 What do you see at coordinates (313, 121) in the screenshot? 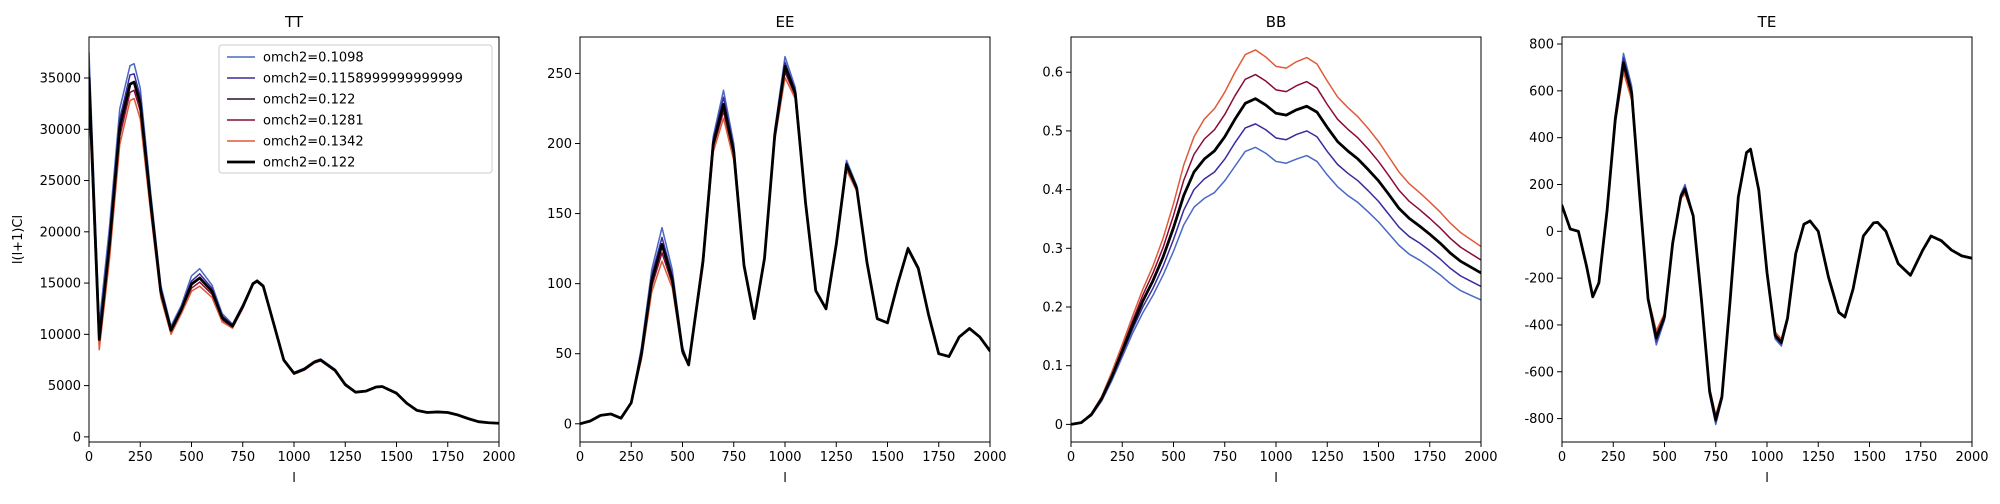
I see `legend-label: omch2=0.1281` at bounding box center [313, 121].